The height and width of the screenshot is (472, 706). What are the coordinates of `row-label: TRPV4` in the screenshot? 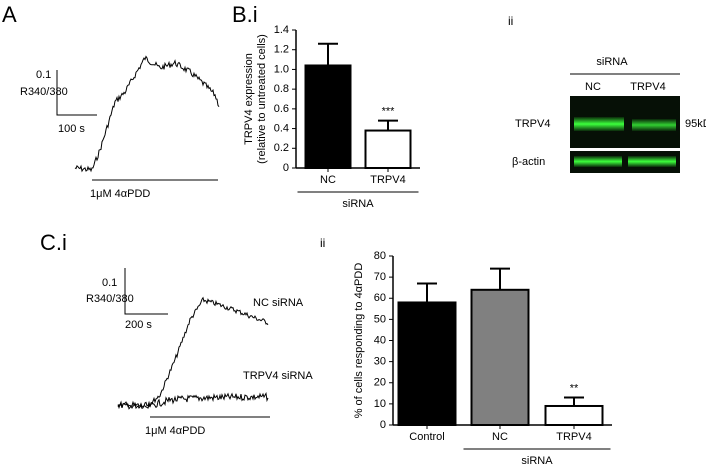 It's located at (532, 124).